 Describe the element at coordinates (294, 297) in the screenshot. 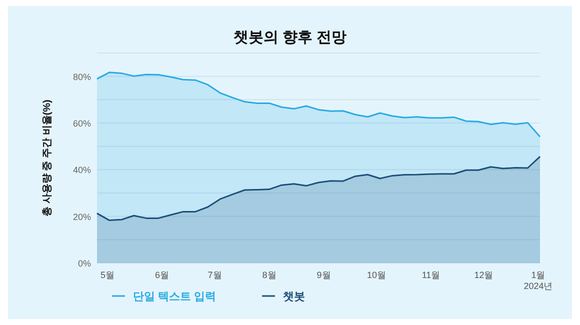

I see `legend-label: 챗봇` at that location.